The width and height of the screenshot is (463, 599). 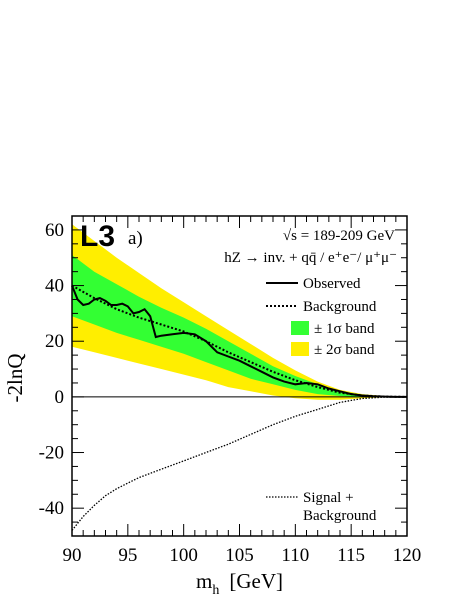 What do you see at coordinates (54, 341) in the screenshot?
I see `y-tick-label: 20` at bounding box center [54, 341].